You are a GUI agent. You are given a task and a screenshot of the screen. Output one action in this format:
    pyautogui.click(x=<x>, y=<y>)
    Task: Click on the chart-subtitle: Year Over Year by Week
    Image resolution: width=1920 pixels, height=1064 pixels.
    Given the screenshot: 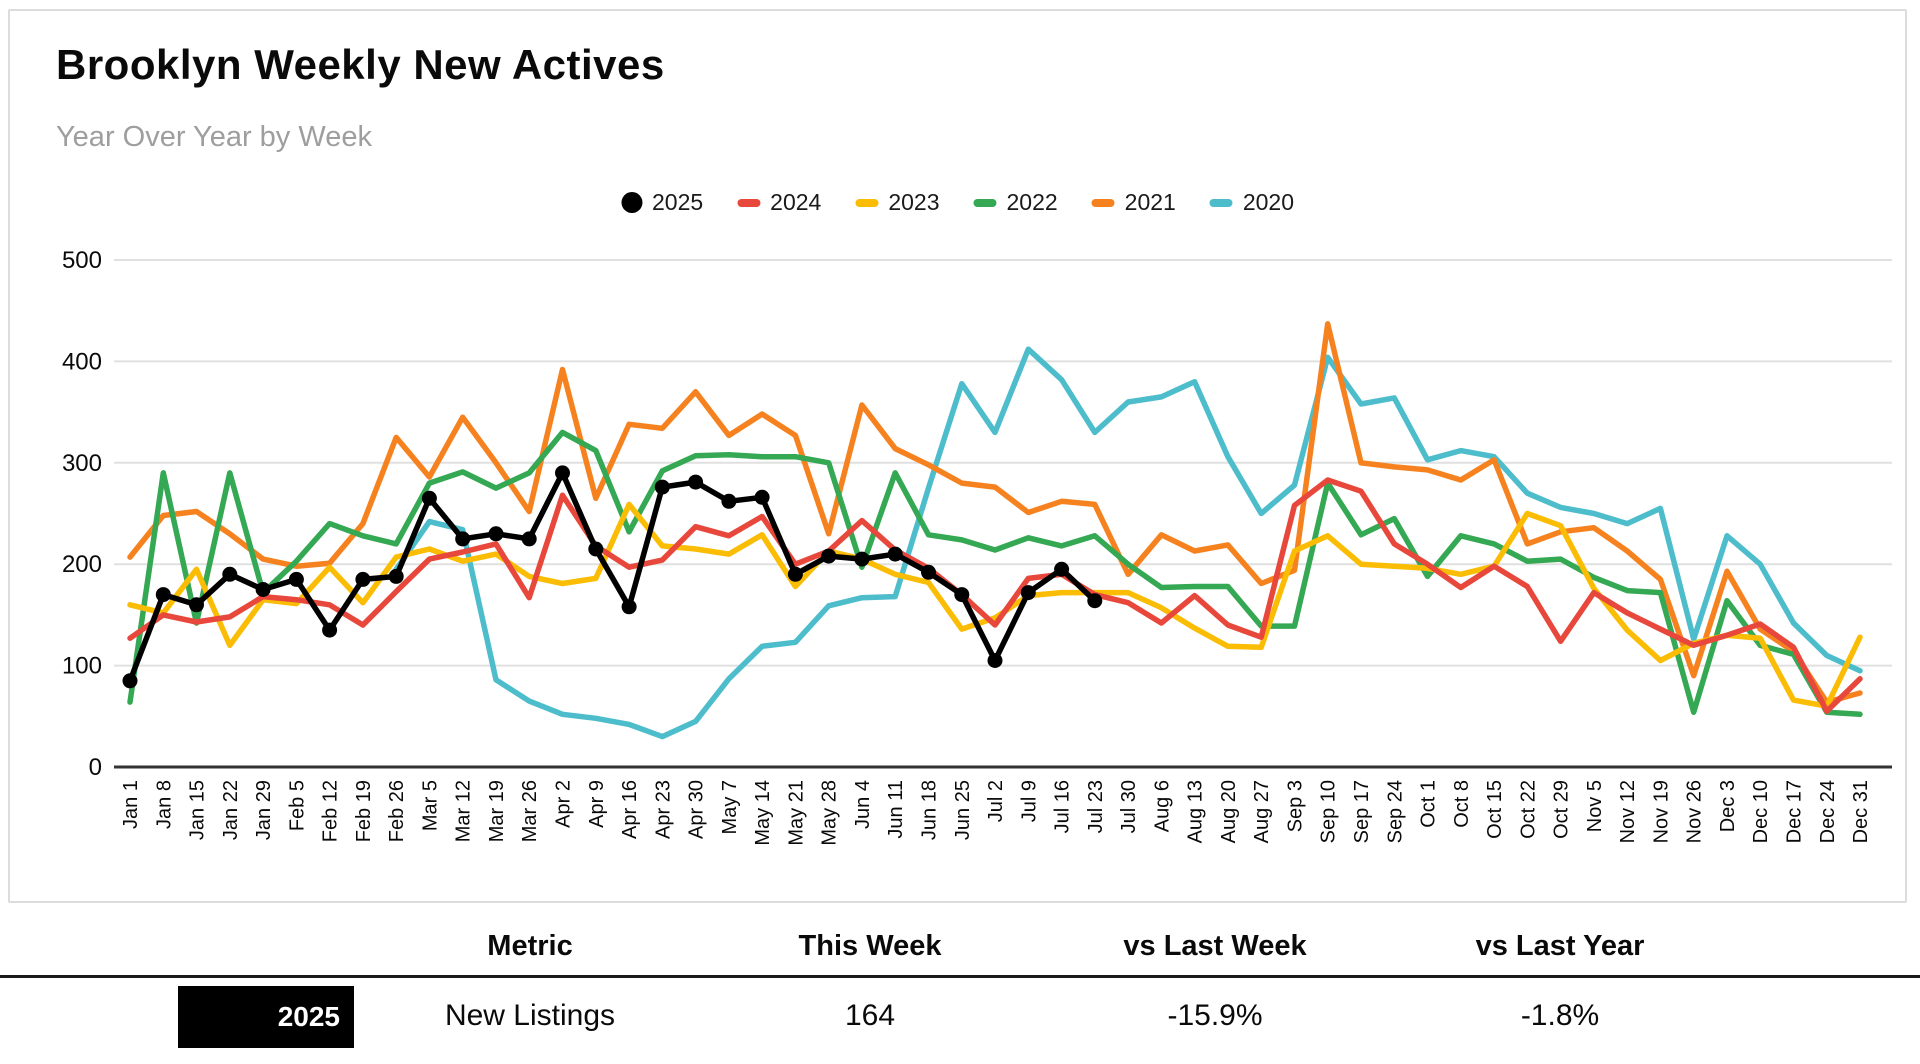 What is the action you would take?
    pyautogui.click(x=214, y=137)
    